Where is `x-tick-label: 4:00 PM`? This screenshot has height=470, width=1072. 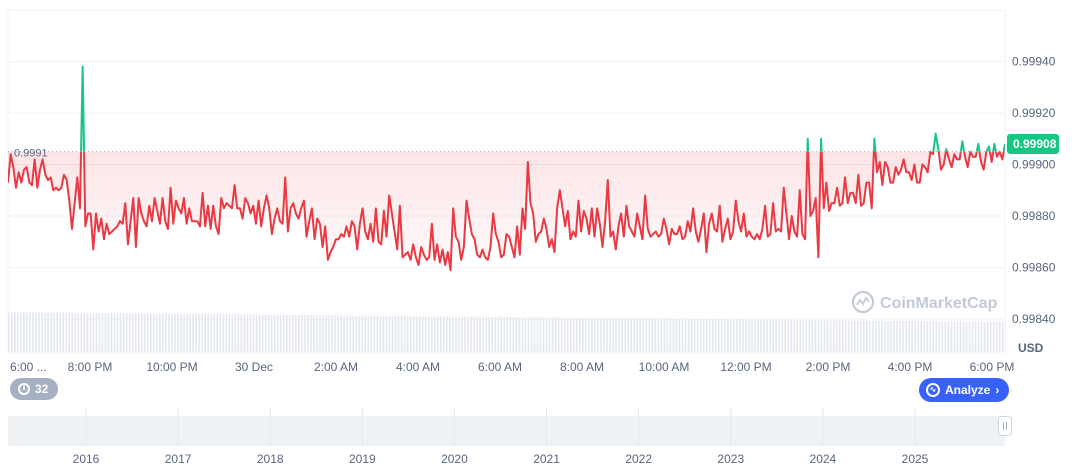
x-tick-label: 4:00 PM is located at coordinates (910, 367).